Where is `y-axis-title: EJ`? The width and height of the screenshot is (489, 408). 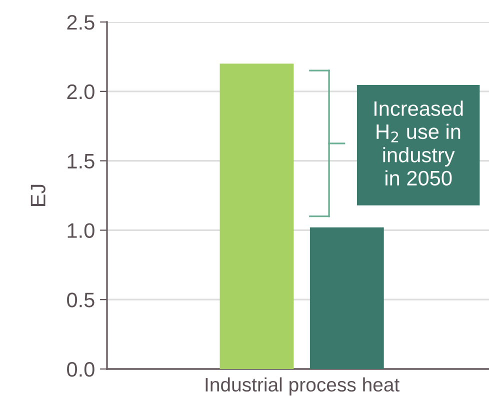 y-axis-title: EJ is located at coordinates (38, 195).